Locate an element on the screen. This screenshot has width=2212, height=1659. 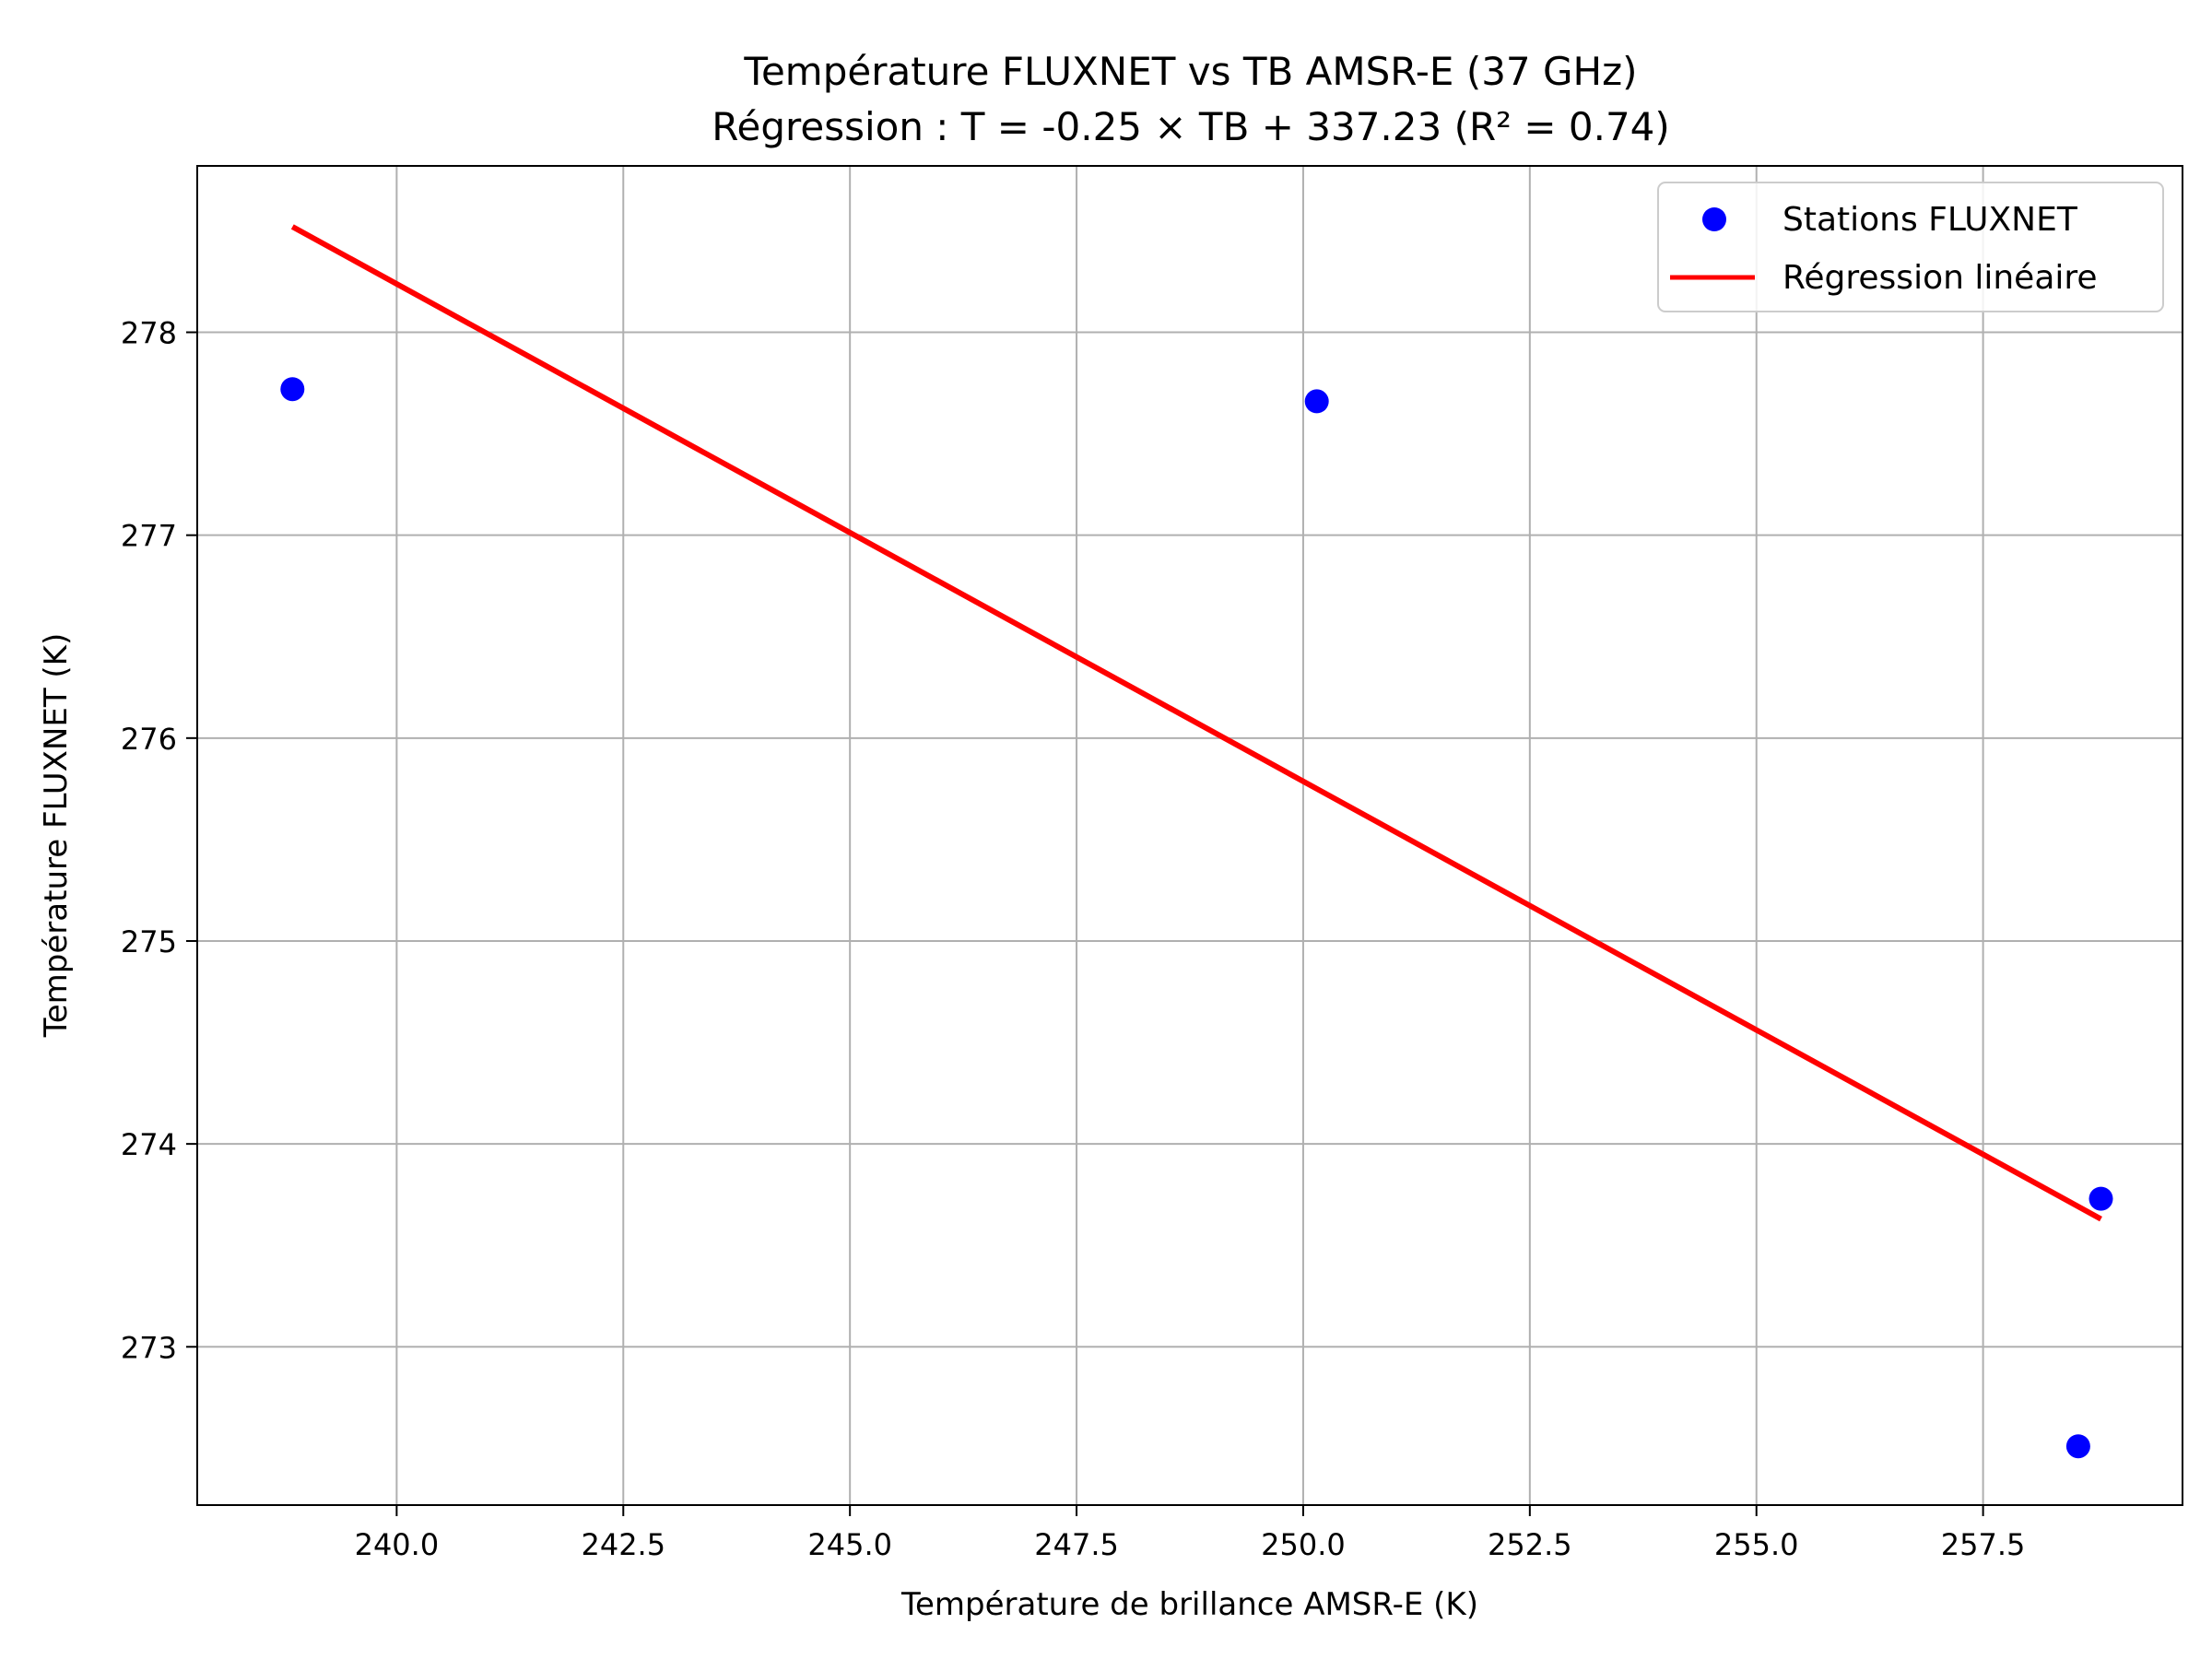
y-axis-label: Température FLUXNET (K) is located at coordinates (56, 835).